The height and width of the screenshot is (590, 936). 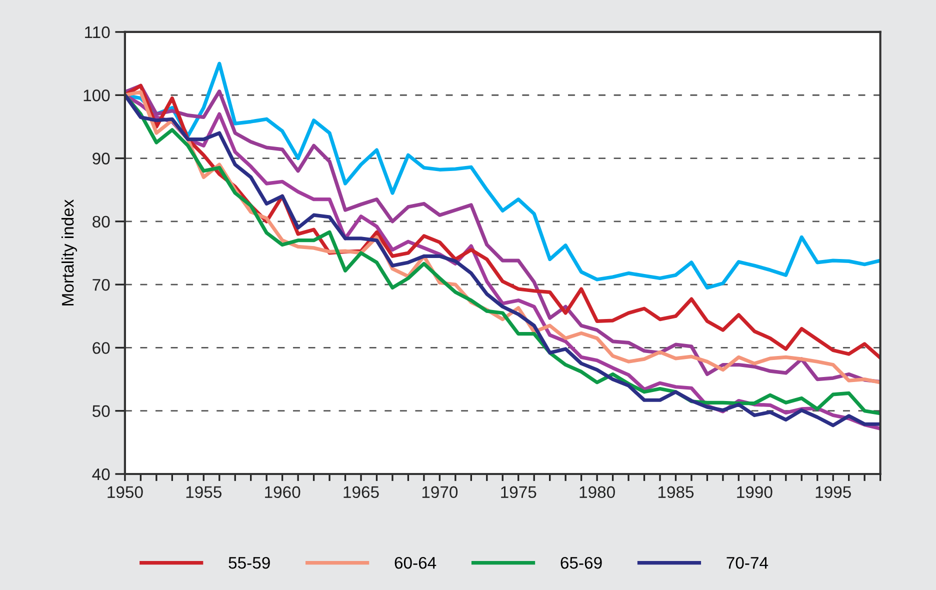 What do you see at coordinates (69, 252) in the screenshot?
I see `y-axis-title: Mortality index` at bounding box center [69, 252].